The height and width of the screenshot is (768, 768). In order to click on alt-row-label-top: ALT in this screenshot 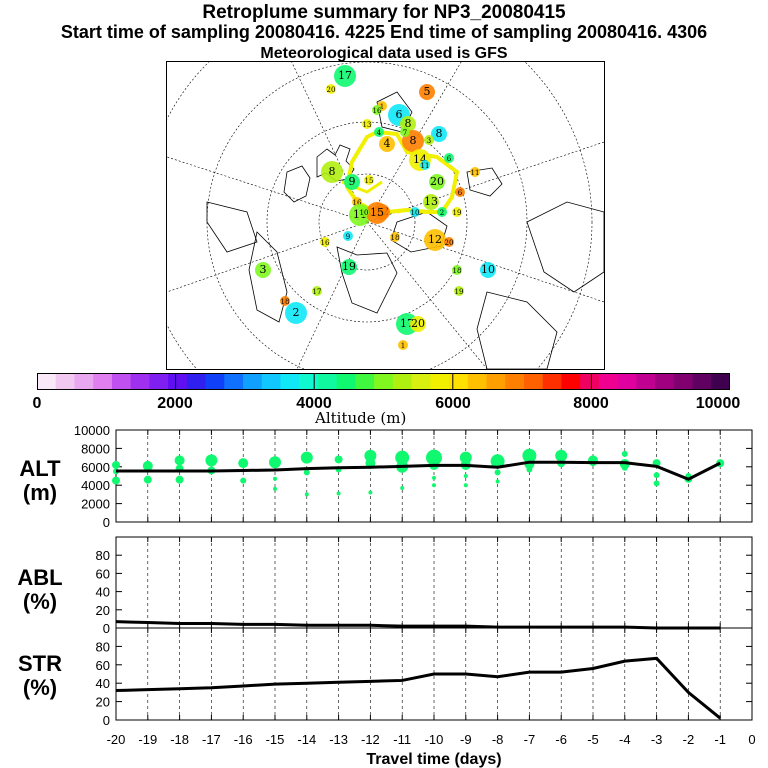, I will do `click(40, 468)`.